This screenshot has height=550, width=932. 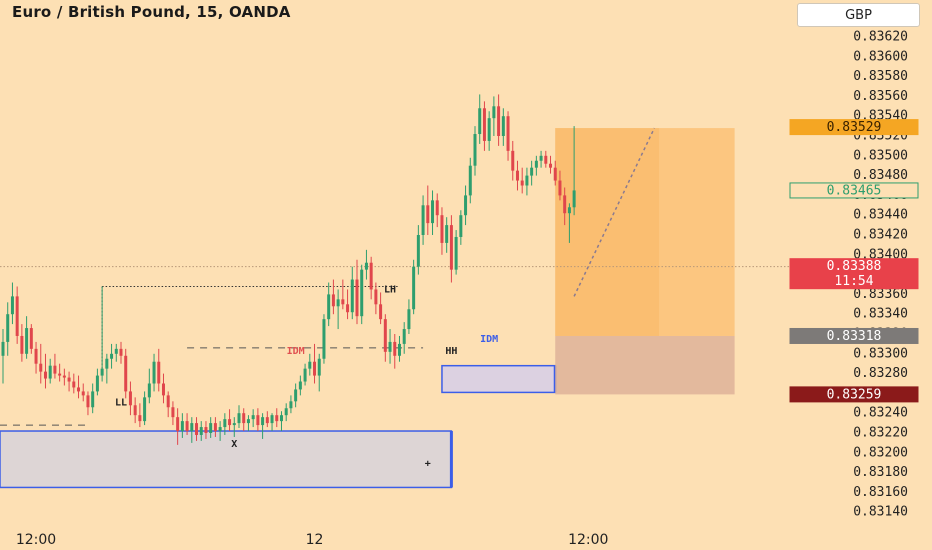 I want to click on y-tick-label: 0.83280, so click(x=880, y=373).